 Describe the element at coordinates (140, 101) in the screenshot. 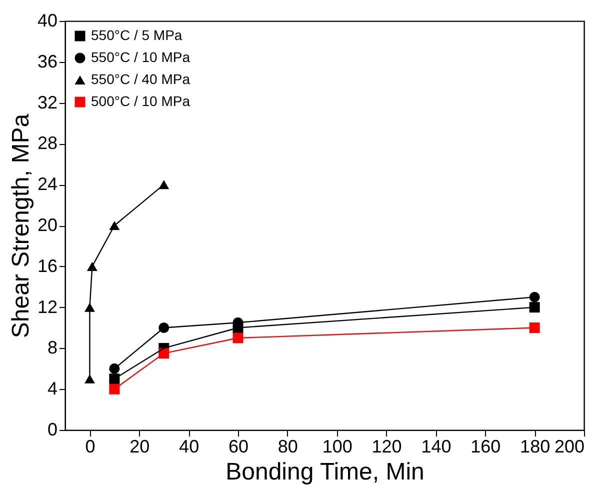

I see `legend-label: 500°C / 10 MPa` at that location.